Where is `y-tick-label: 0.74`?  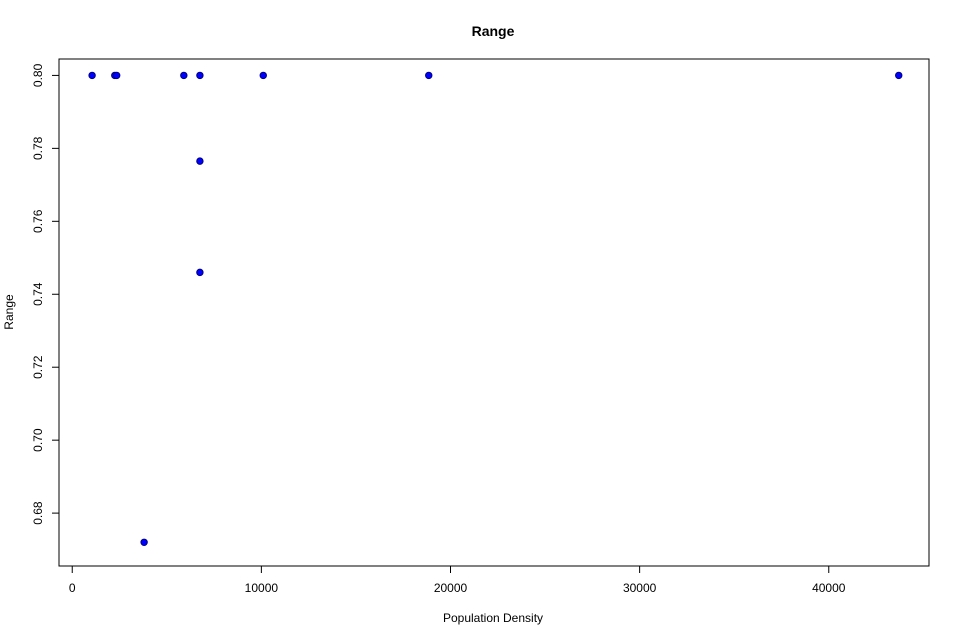 y-tick-label: 0.74 is located at coordinates (38, 294).